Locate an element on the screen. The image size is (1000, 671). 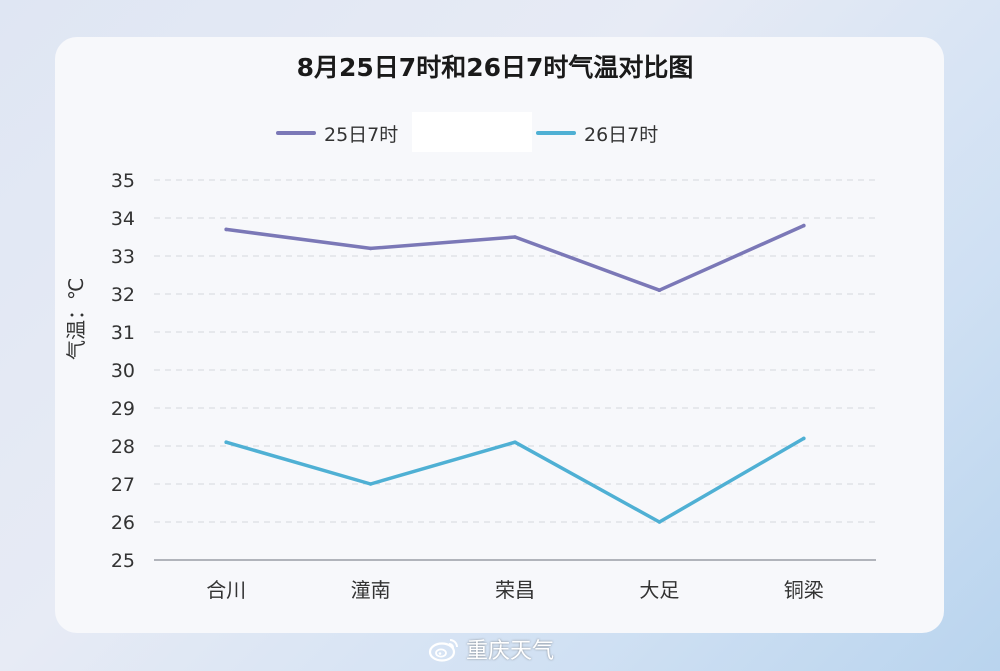
legend-item-series-1: 25日7时 is located at coordinates (337, 133).